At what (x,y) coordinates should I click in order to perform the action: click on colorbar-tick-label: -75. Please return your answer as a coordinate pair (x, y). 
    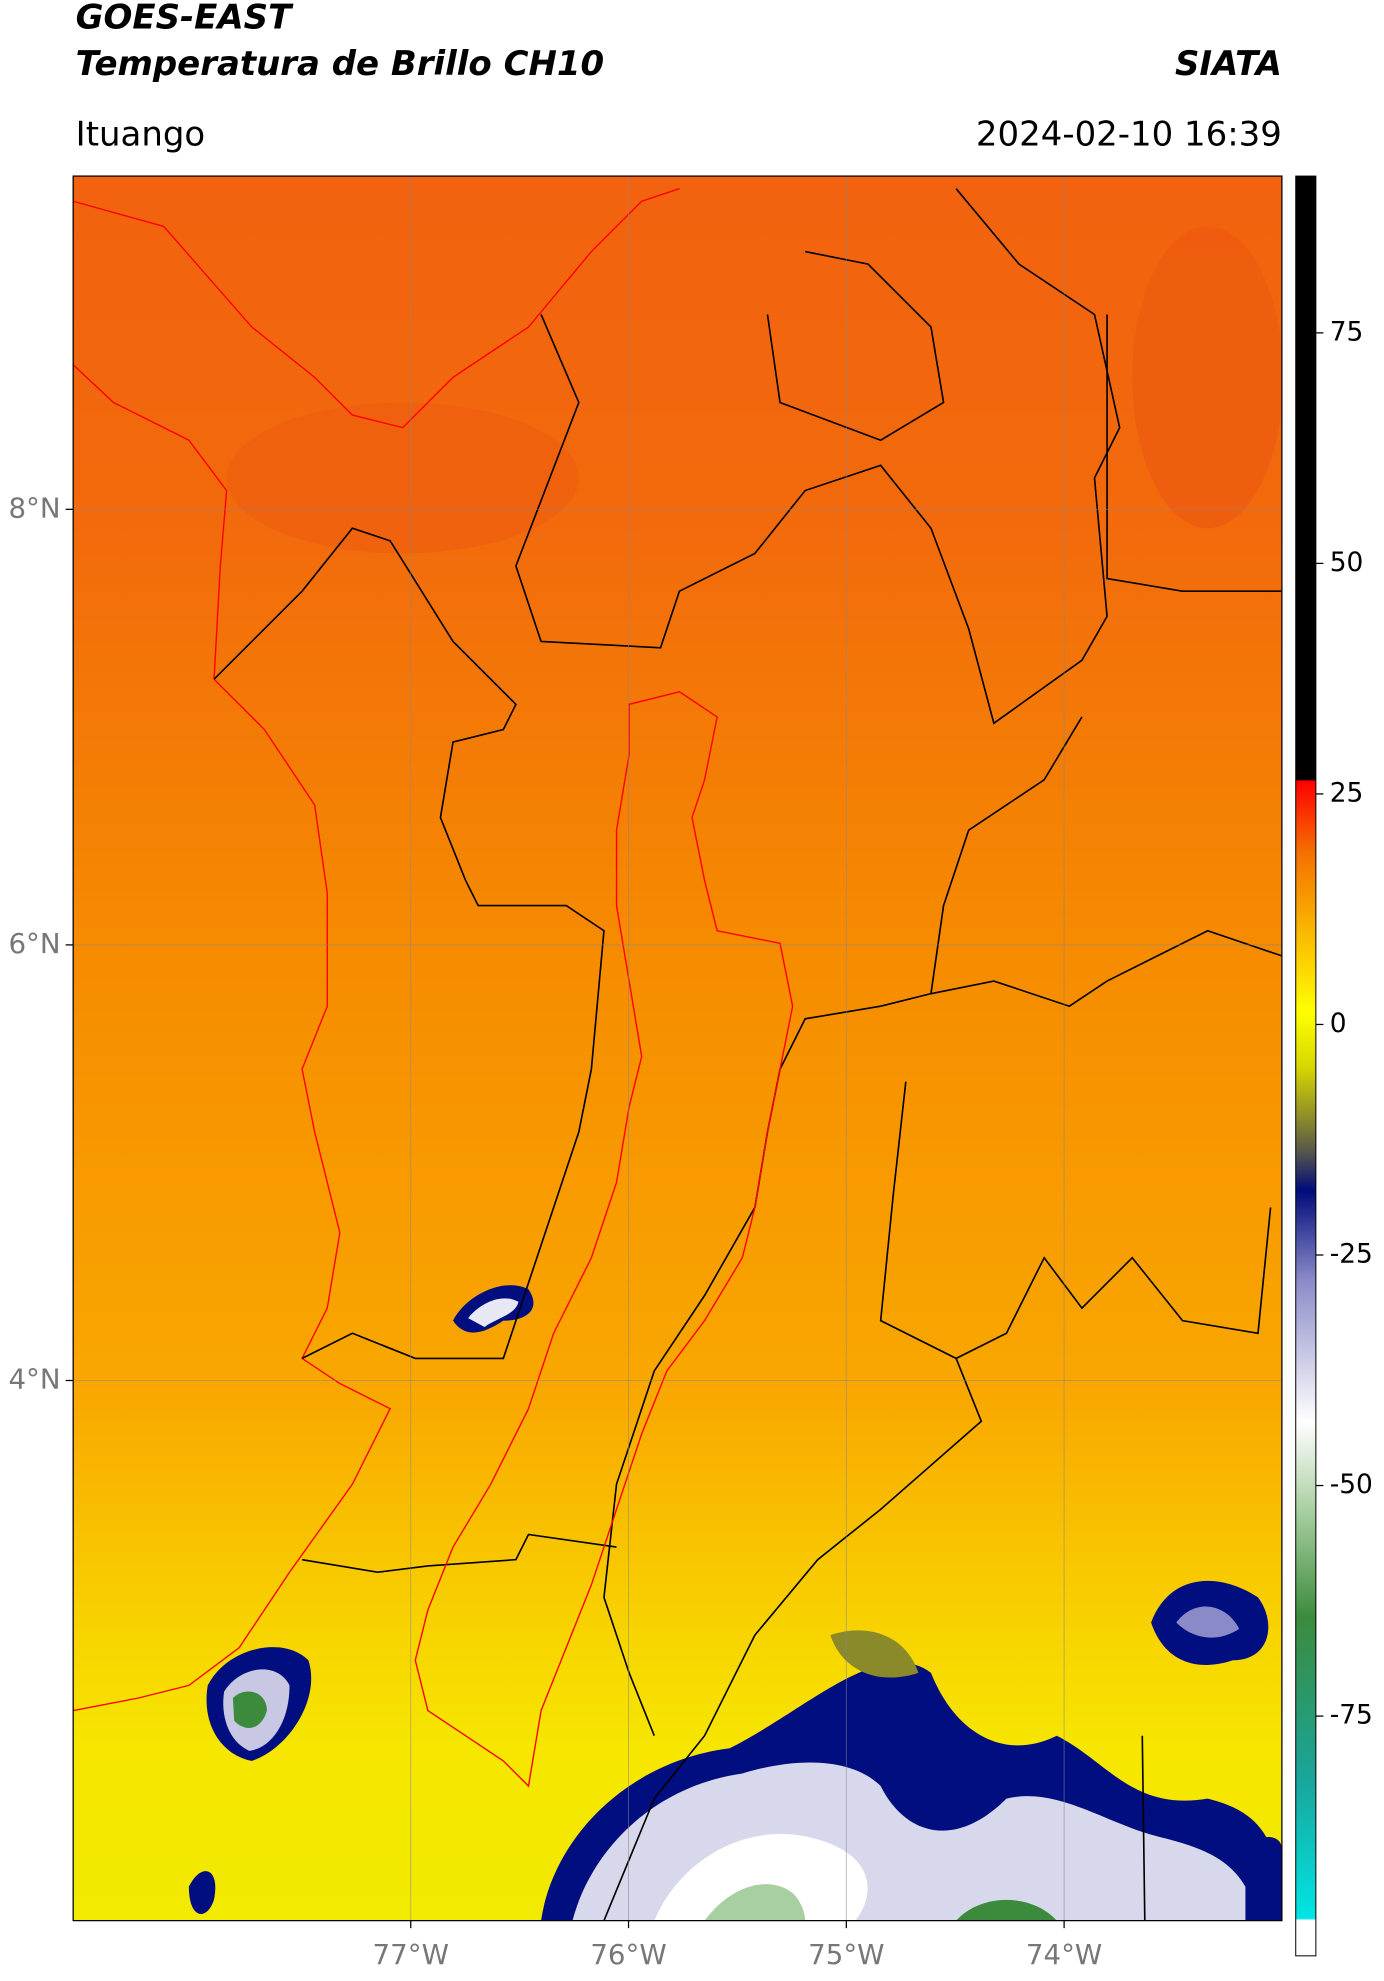
    Looking at the image, I should click on (1351, 1715).